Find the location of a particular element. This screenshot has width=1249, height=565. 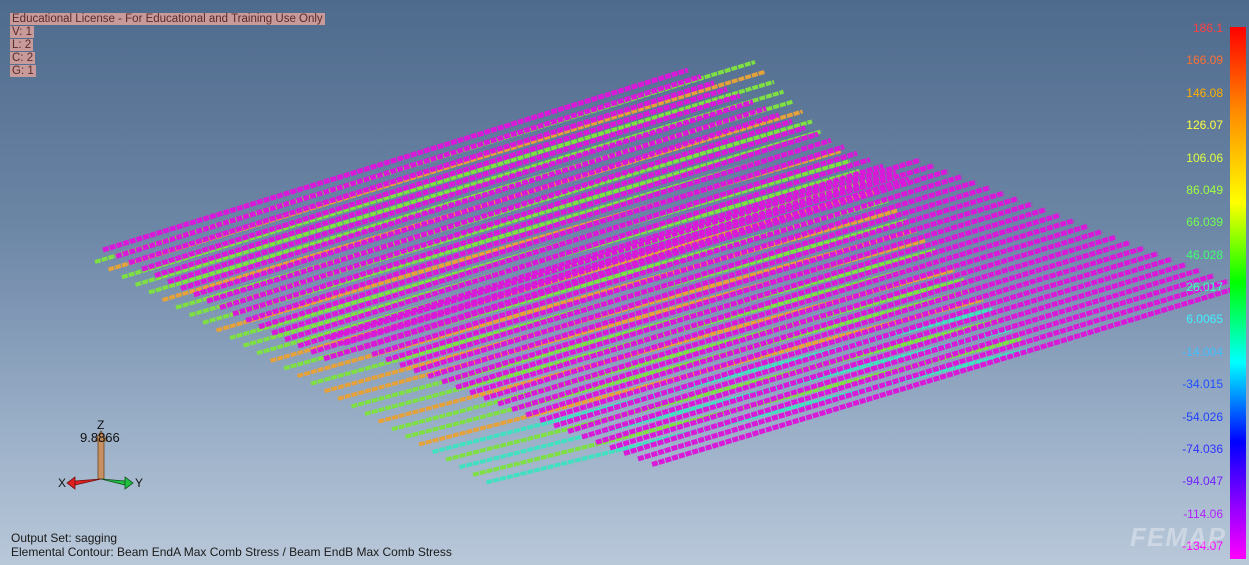

legend-label: -54.026 is located at coordinates (1202, 416).